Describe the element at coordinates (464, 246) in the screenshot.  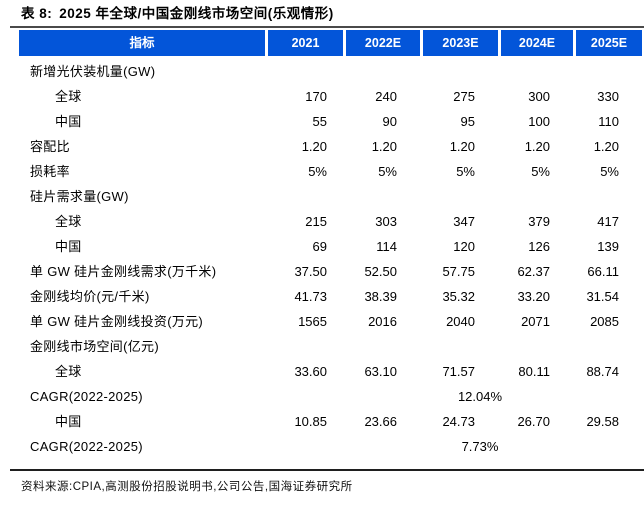
I see `cell-value: 120` at that location.